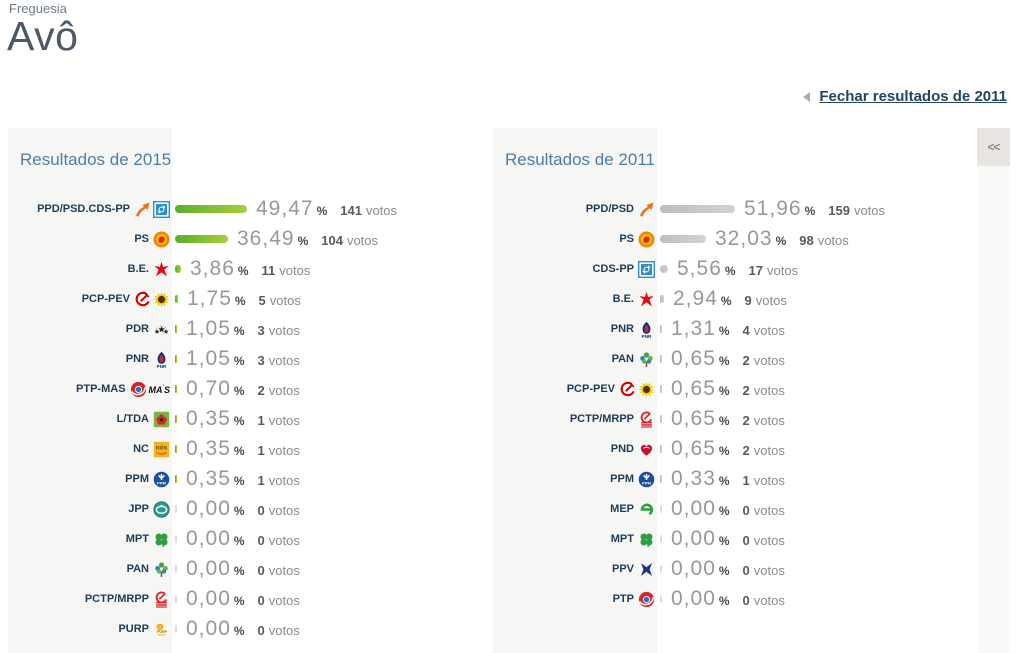  I want to click on votes-value: 141, so click(351, 210).